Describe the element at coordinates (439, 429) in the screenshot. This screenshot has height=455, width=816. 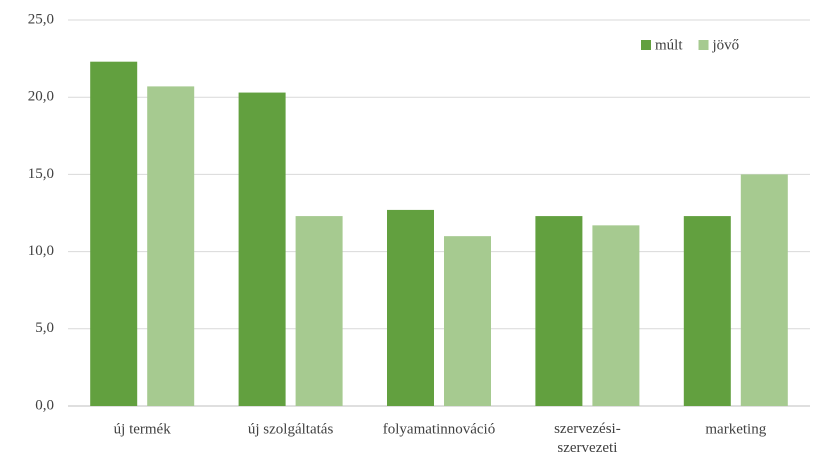
I see `x-tick-label: folyamatinnováció` at that location.